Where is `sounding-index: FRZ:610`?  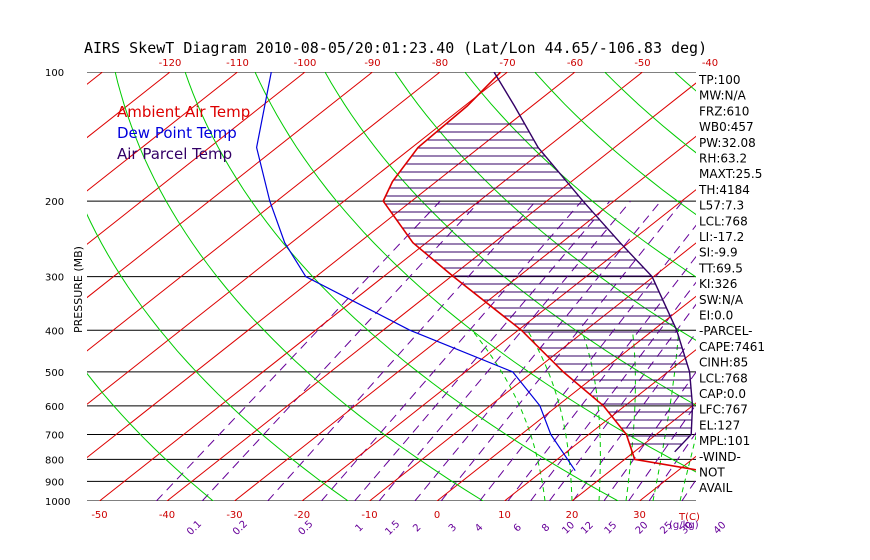
sounding-index: FRZ:610 is located at coordinates (724, 111).